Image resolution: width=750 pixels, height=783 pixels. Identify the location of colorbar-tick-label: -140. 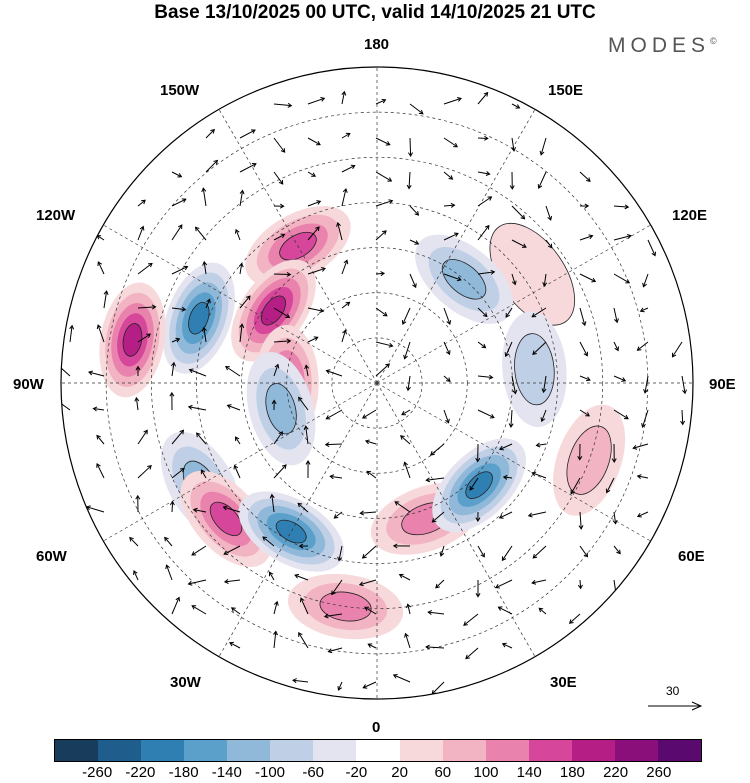
(226, 772).